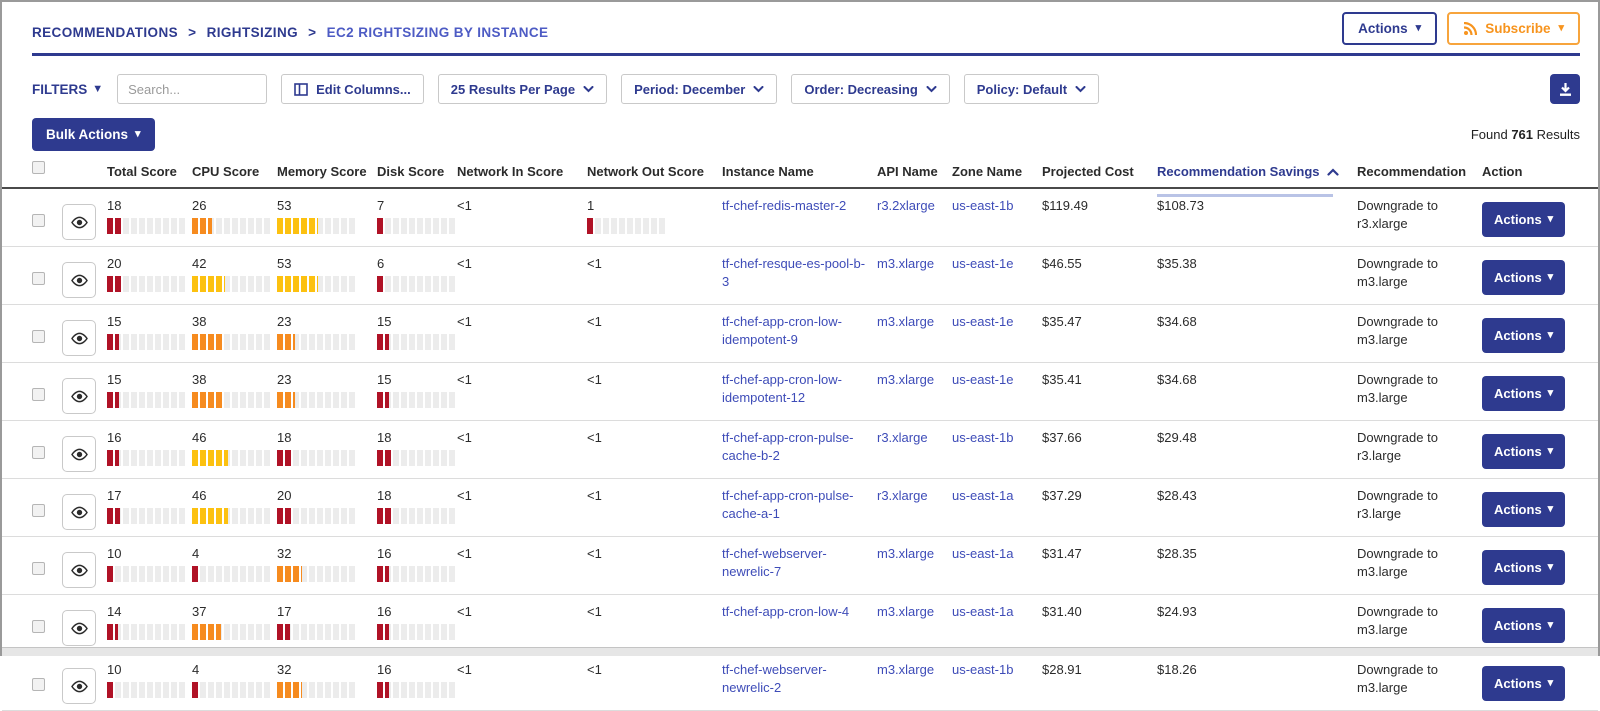 Image resolution: width=1600 pixels, height=711 pixels. Describe the element at coordinates (192, 89) in the screenshot. I see `search-input` at that location.